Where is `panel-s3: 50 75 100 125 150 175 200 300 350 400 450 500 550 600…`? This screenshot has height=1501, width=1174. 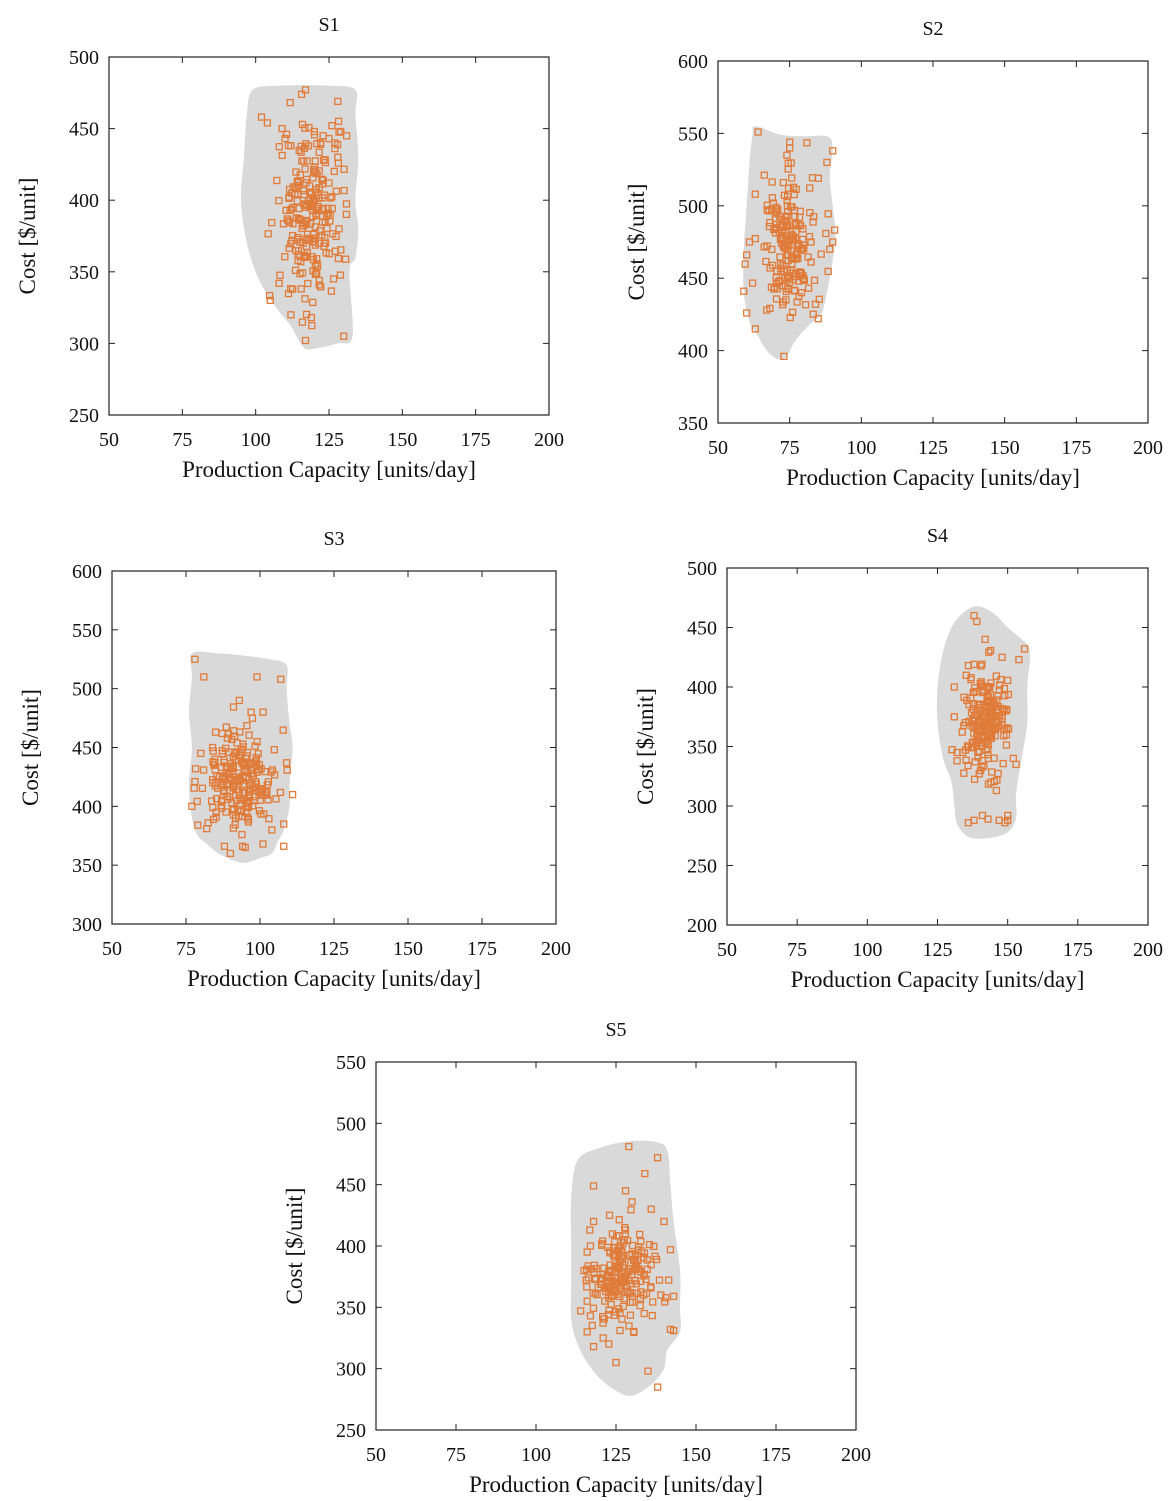 panel-s3: 50 75 100 125 150 175 200 300 350 400 450 500 550 600… is located at coordinates (294, 759).